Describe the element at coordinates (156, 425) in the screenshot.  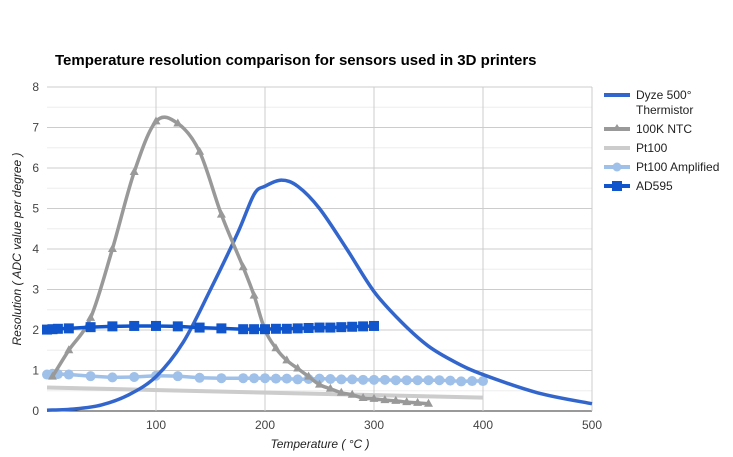
I see `x-tick-label: 100` at that location.